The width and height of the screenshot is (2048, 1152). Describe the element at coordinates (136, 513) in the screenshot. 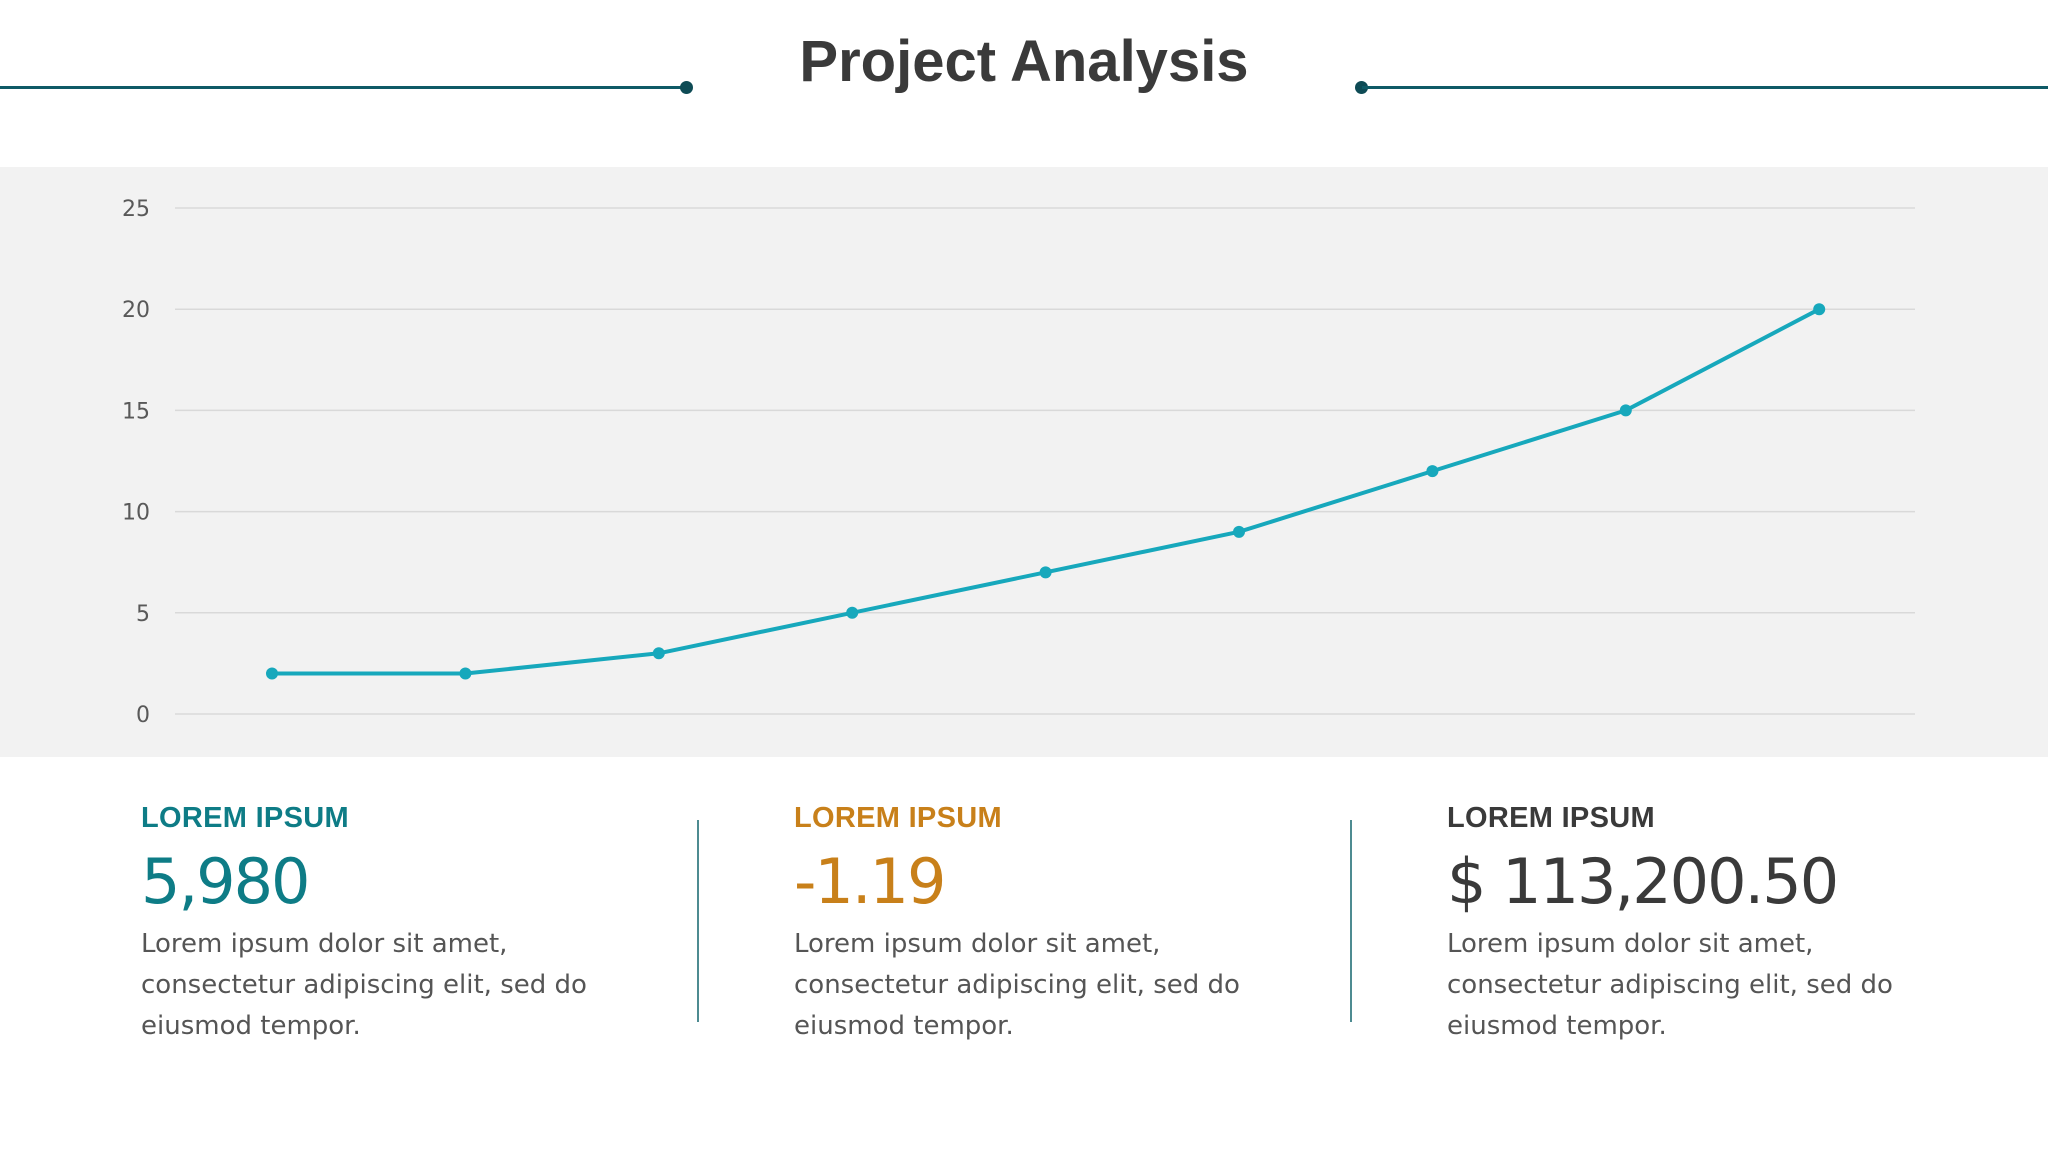

I see `y-tick-label: 10` at that location.